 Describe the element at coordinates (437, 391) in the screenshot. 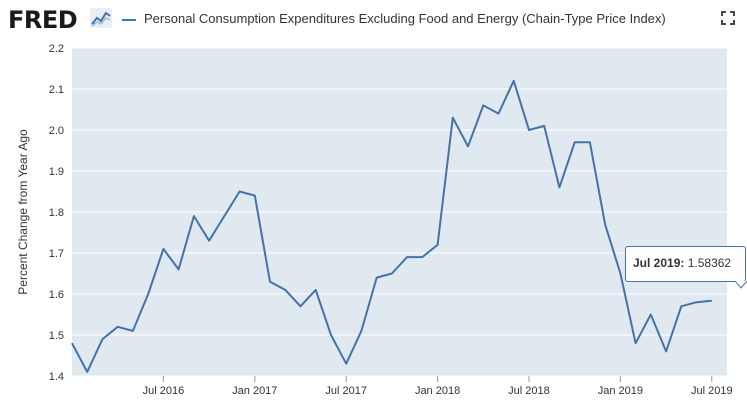

I see `x-tick-label: Jan 2018` at that location.